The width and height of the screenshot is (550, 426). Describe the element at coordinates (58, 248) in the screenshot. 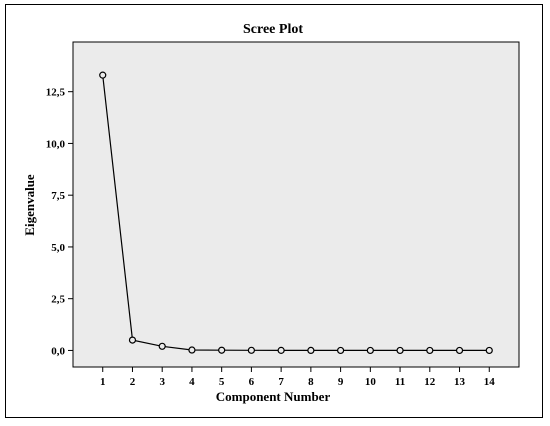

I see `y-tick-label-2: 5,0` at that location.